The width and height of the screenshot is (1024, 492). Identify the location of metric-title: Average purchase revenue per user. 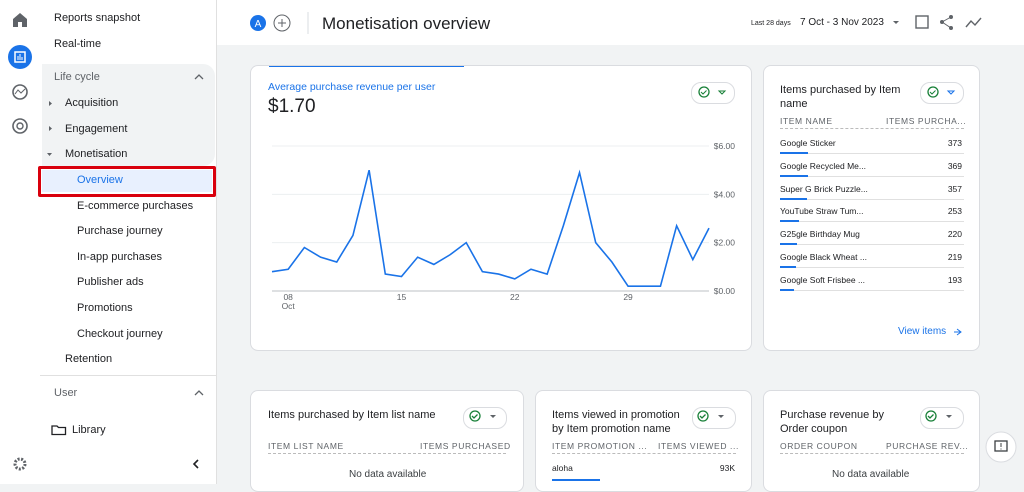
(352, 87).